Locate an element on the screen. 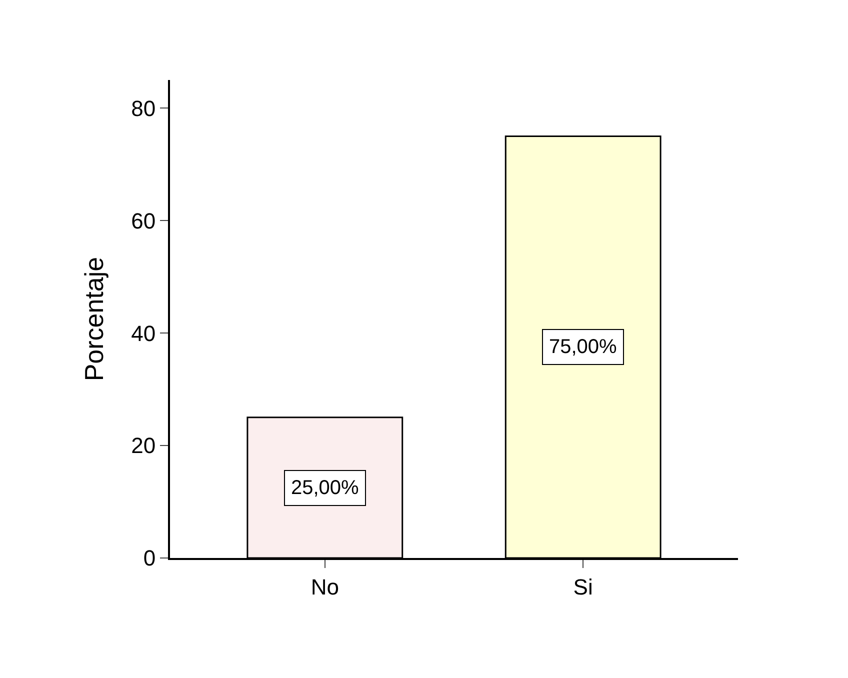 The width and height of the screenshot is (848, 678). y-axis-title: Porcentaje is located at coordinates (94, 319).